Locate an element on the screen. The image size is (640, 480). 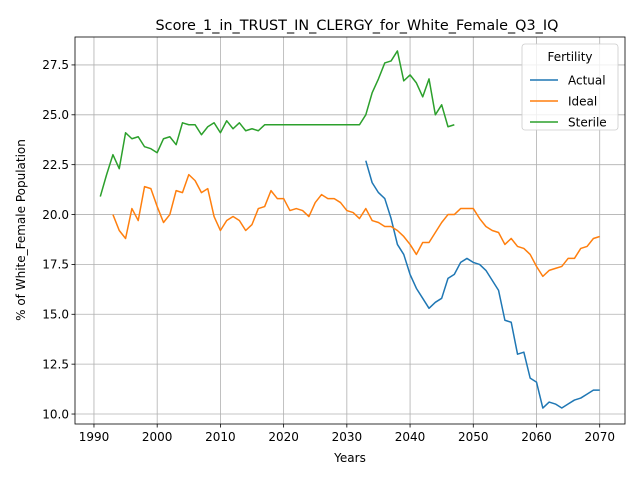
legend-title: Fertility is located at coordinates (569, 57).